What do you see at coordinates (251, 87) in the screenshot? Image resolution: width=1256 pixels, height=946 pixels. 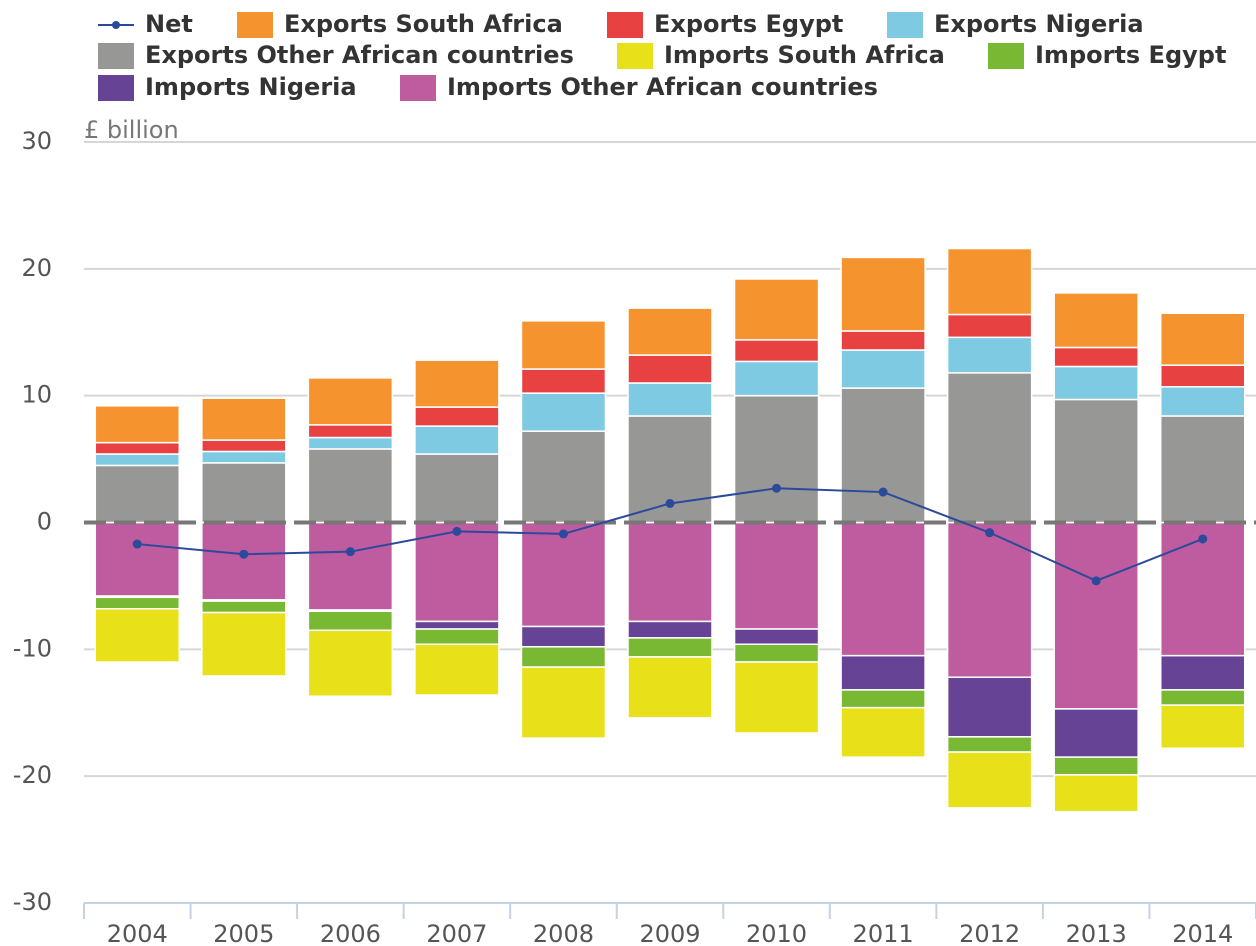 I see `legend-label: Imports Nigeria` at bounding box center [251, 87].